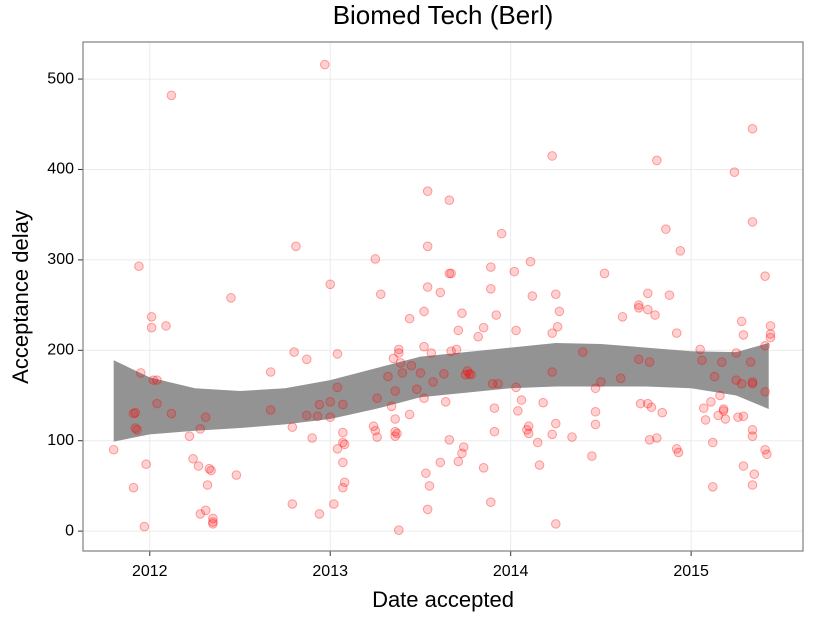 The image size is (825, 623). I want to click on y-axis-label: Acceptance delay, so click(20, 297).